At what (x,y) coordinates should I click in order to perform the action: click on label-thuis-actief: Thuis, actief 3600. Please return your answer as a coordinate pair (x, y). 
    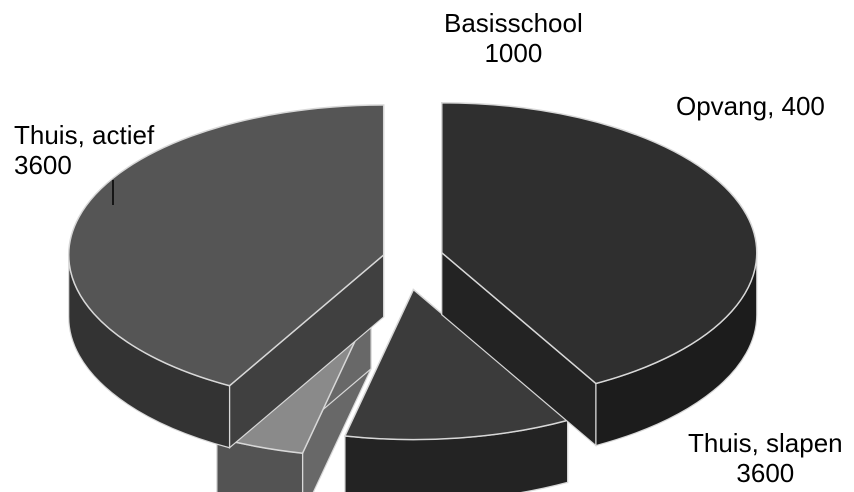
    Looking at the image, I should click on (84, 150).